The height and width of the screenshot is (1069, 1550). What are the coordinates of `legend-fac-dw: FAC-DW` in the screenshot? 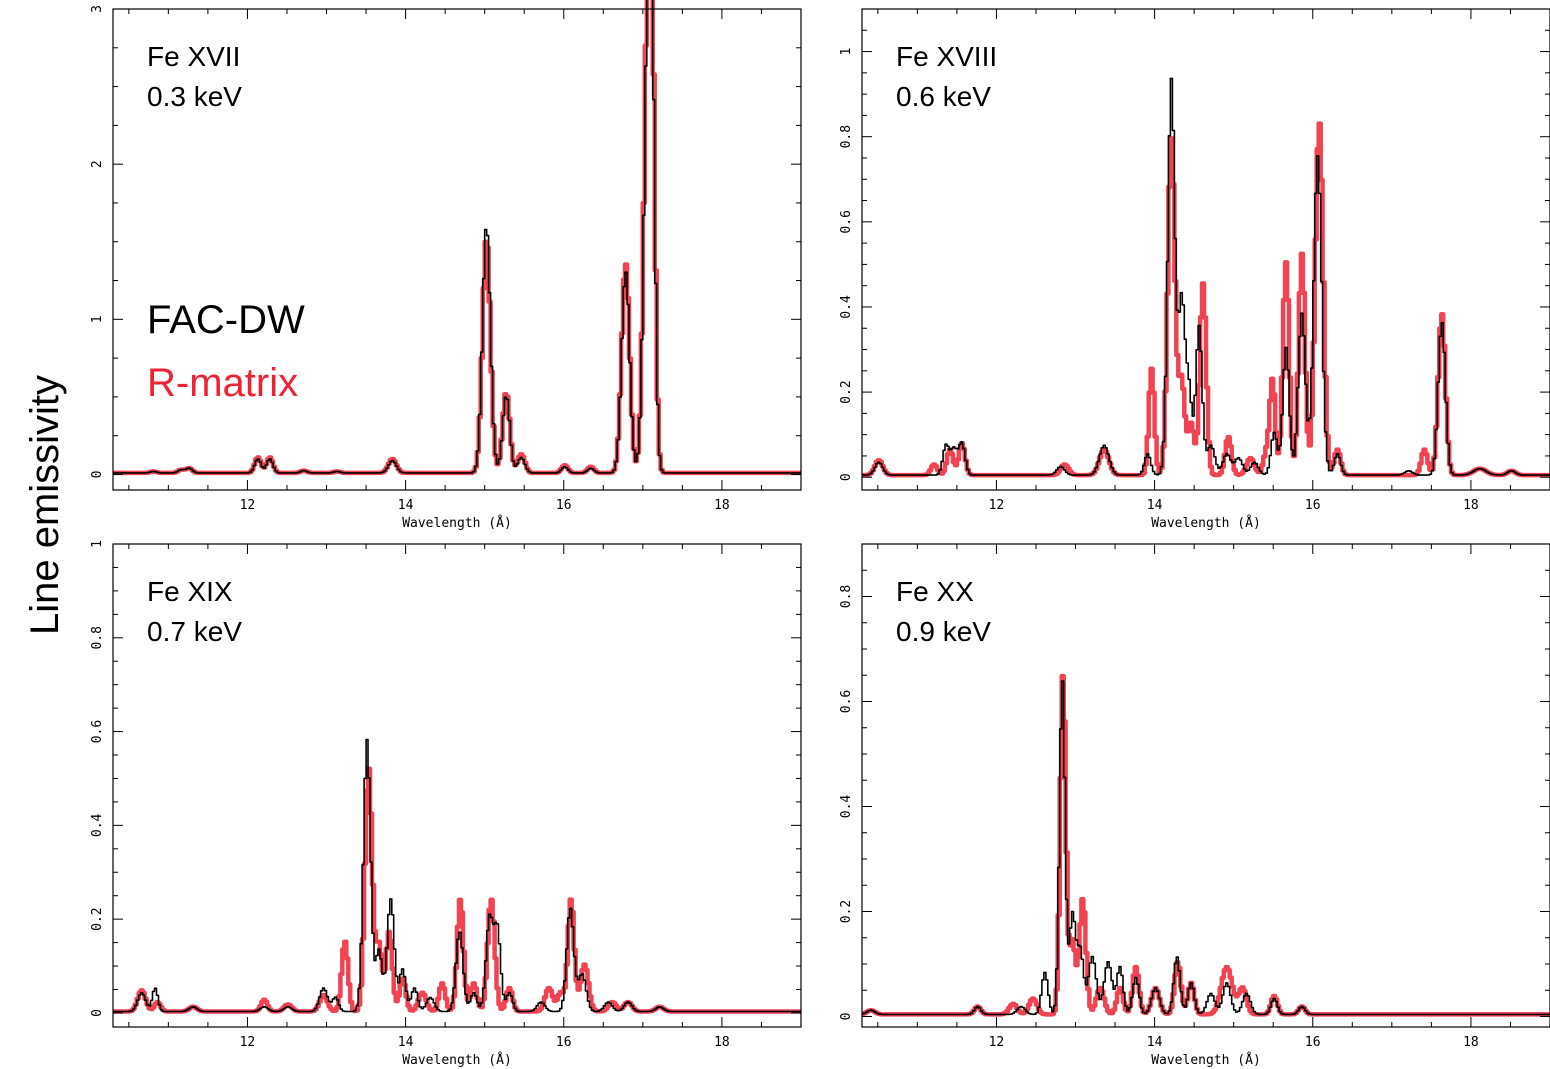 It's located at (226, 320).